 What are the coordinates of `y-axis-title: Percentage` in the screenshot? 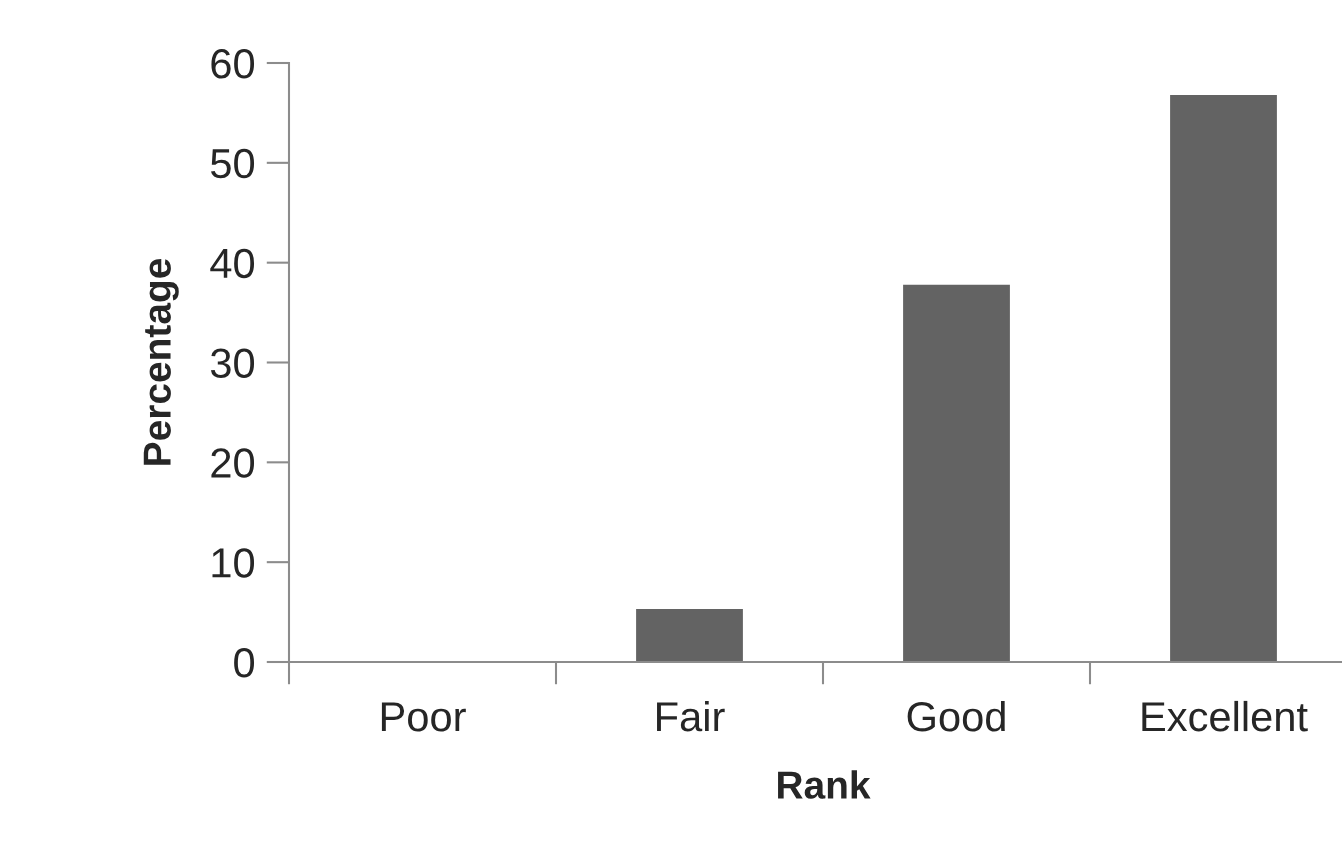 It's located at (161, 361).